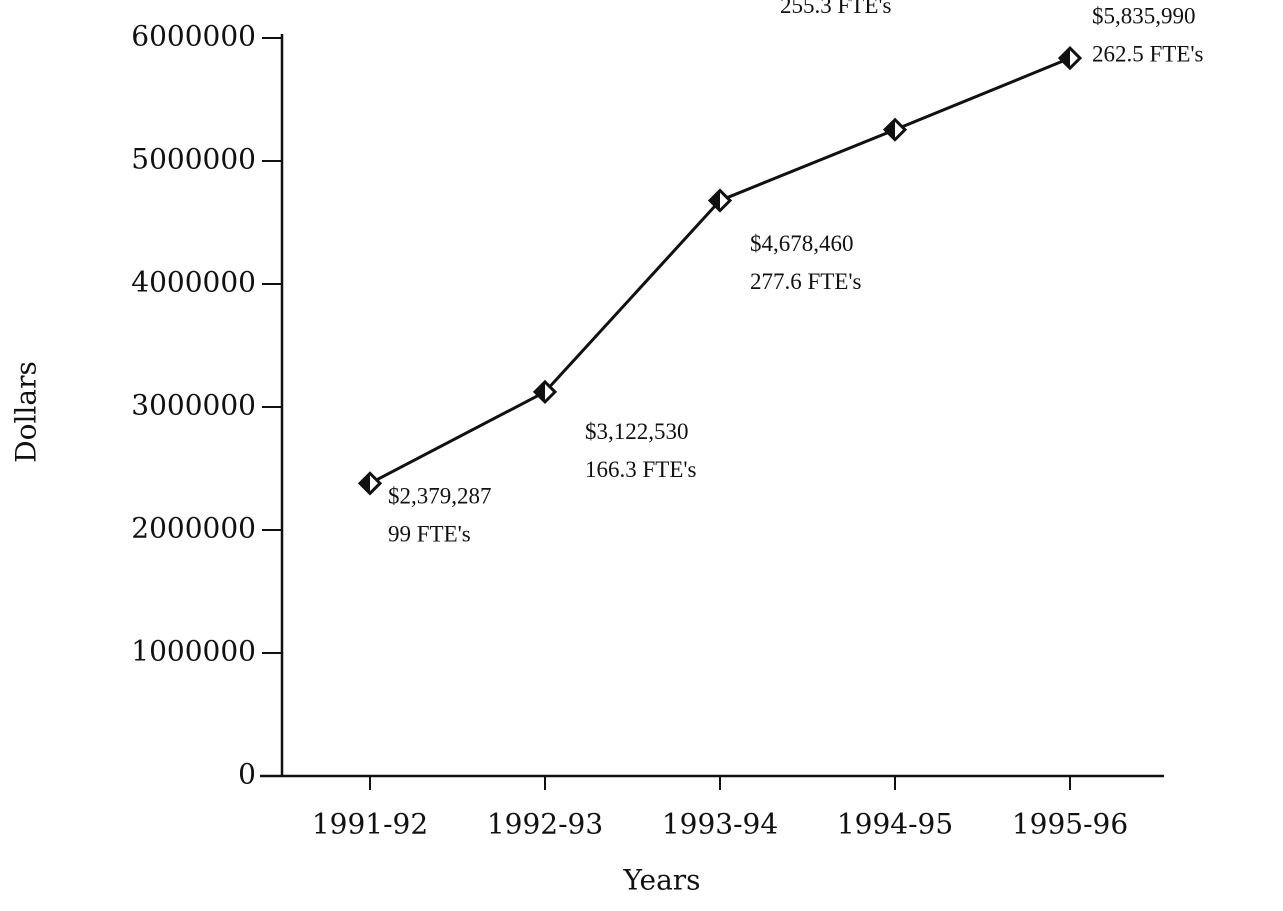 Image resolution: width=1283 pixels, height=911 pixels. Describe the element at coordinates (802, 243) in the screenshot. I see `value-label: $4,678,460` at that location.